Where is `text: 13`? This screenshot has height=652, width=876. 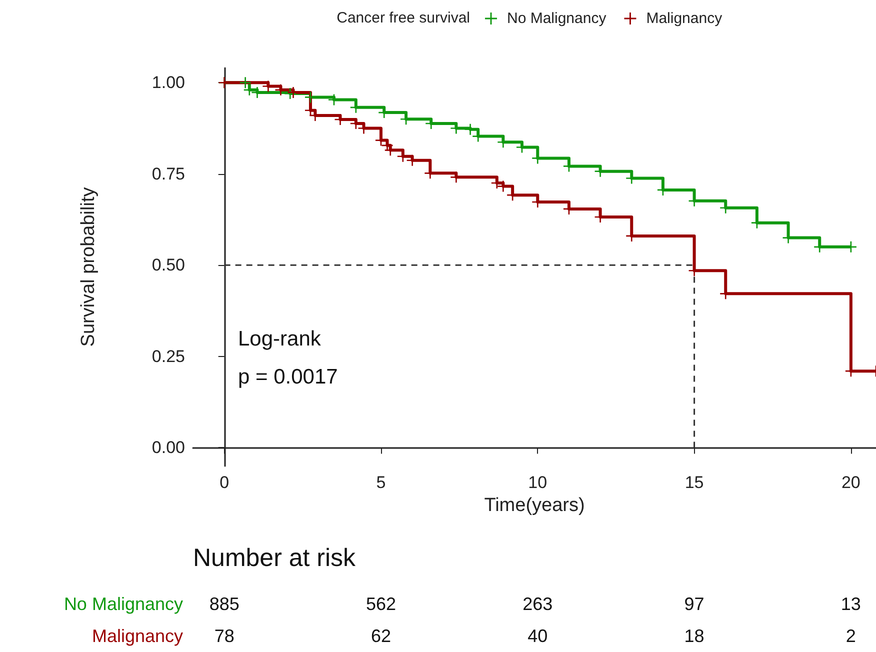 text: 13 is located at coordinates (850, 604).